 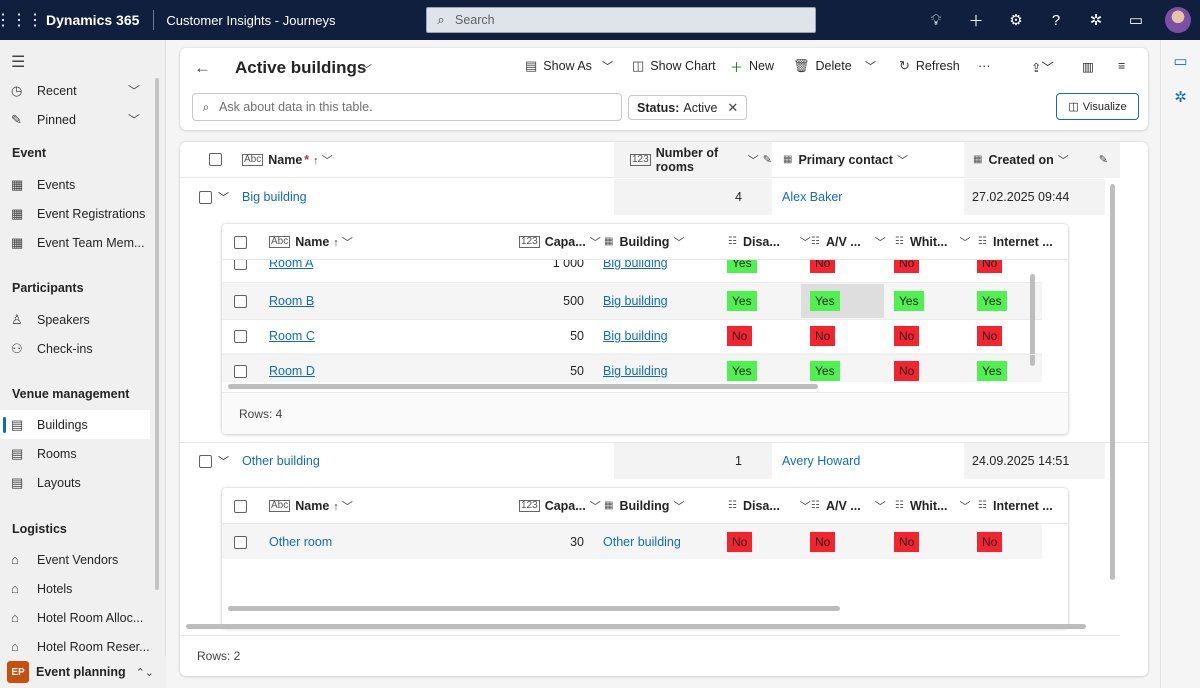 What do you see at coordinates (812, 197) in the screenshot?
I see `primary-contact-link: Alex Baker` at bounding box center [812, 197].